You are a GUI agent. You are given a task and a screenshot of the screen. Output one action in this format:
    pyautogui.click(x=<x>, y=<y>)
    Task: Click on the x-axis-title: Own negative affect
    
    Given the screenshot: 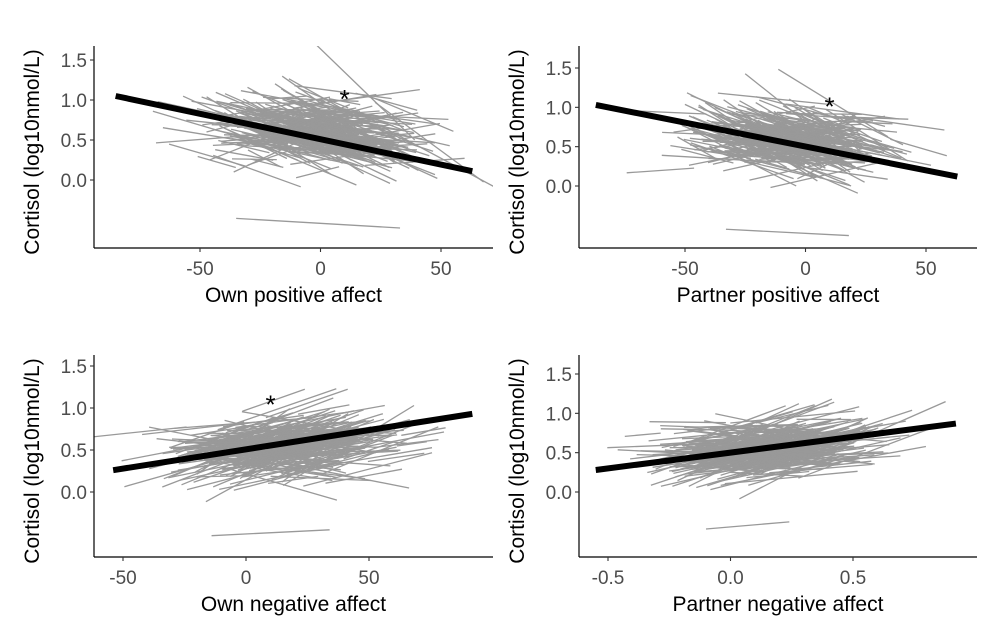 What is the action you would take?
    pyautogui.click(x=293, y=604)
    